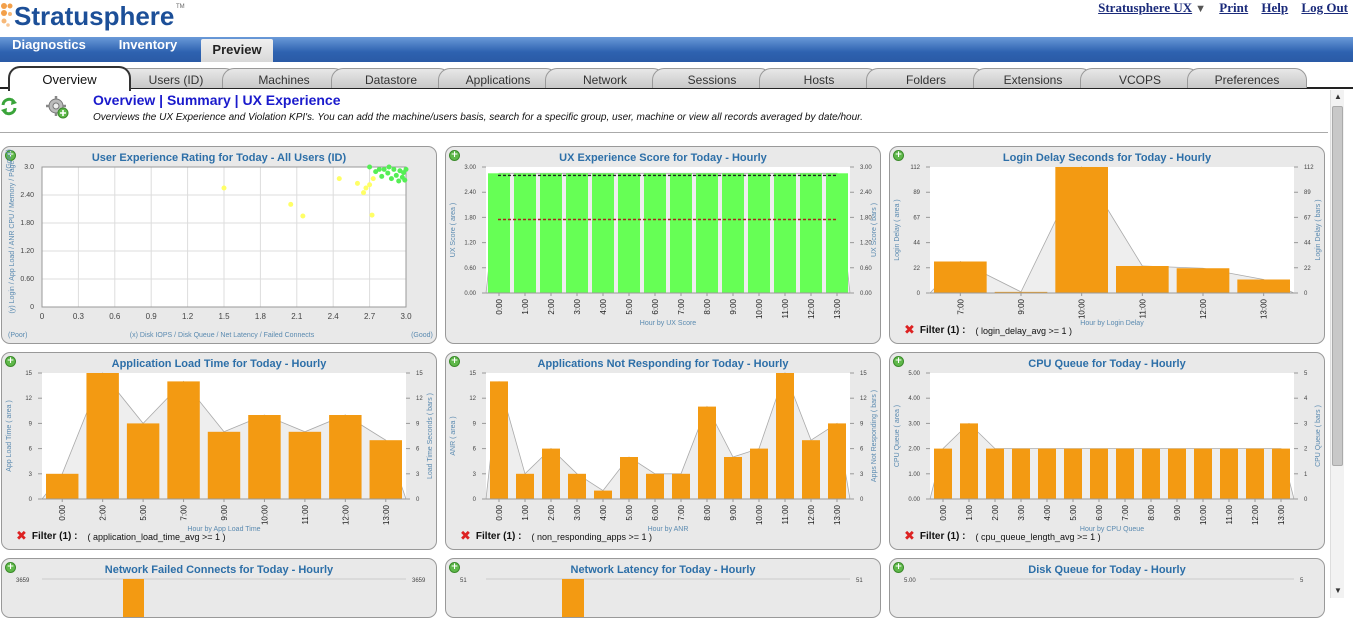 The height and width of the screenshot is (618, 1353). Describe the element at coordinates (42, 316) in the screenshot. I see `x-tick-label: 0` at that location.